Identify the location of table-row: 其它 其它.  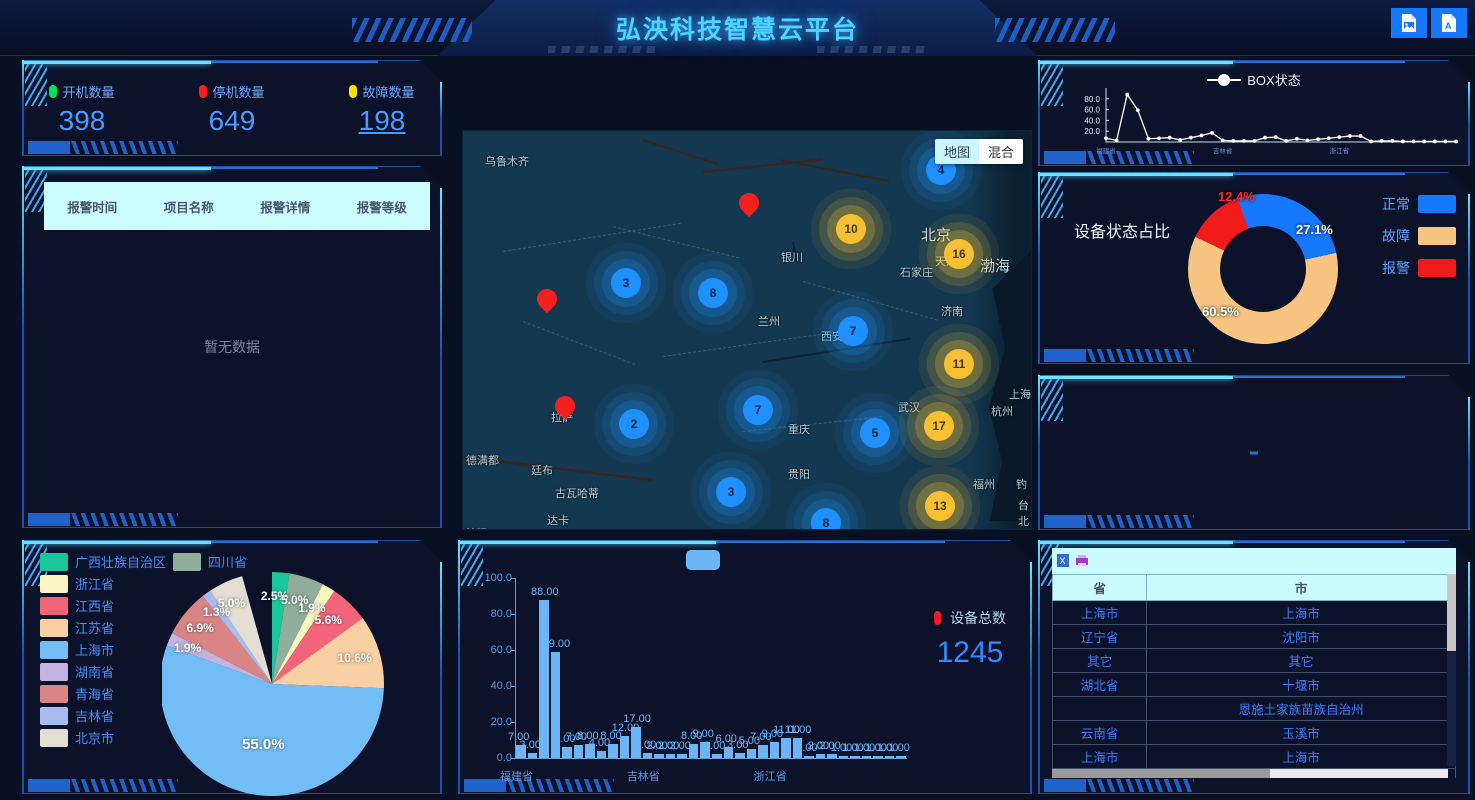
(1254, 660).